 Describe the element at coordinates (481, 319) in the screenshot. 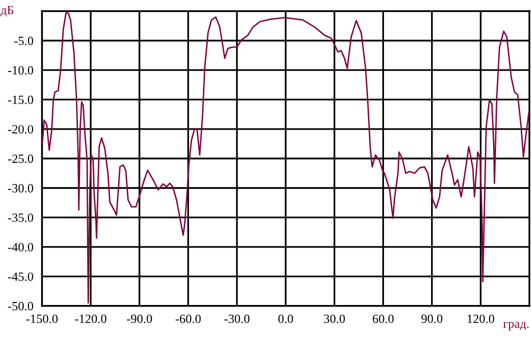

I see `x-tick-label: 120.0` at that location.